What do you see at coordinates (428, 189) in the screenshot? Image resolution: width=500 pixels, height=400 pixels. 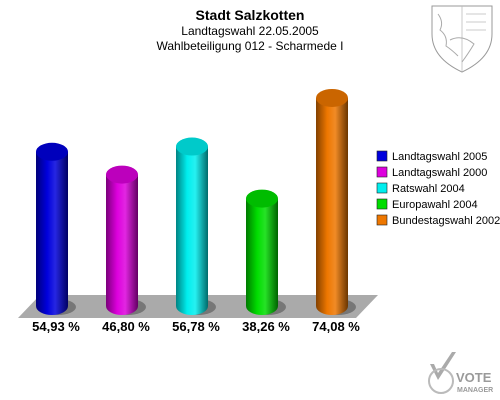 I see `legend-label: Ratswahl 2004` at bounding box center [428, 189].